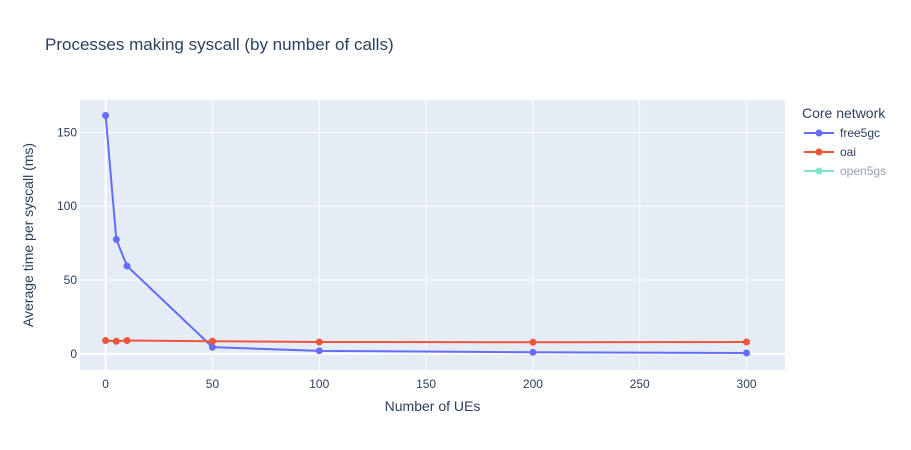  What do you see at coordinates (426, 384) in the screenshot?
I see `x-tick-label: 150` at bounding box center [426, 384].